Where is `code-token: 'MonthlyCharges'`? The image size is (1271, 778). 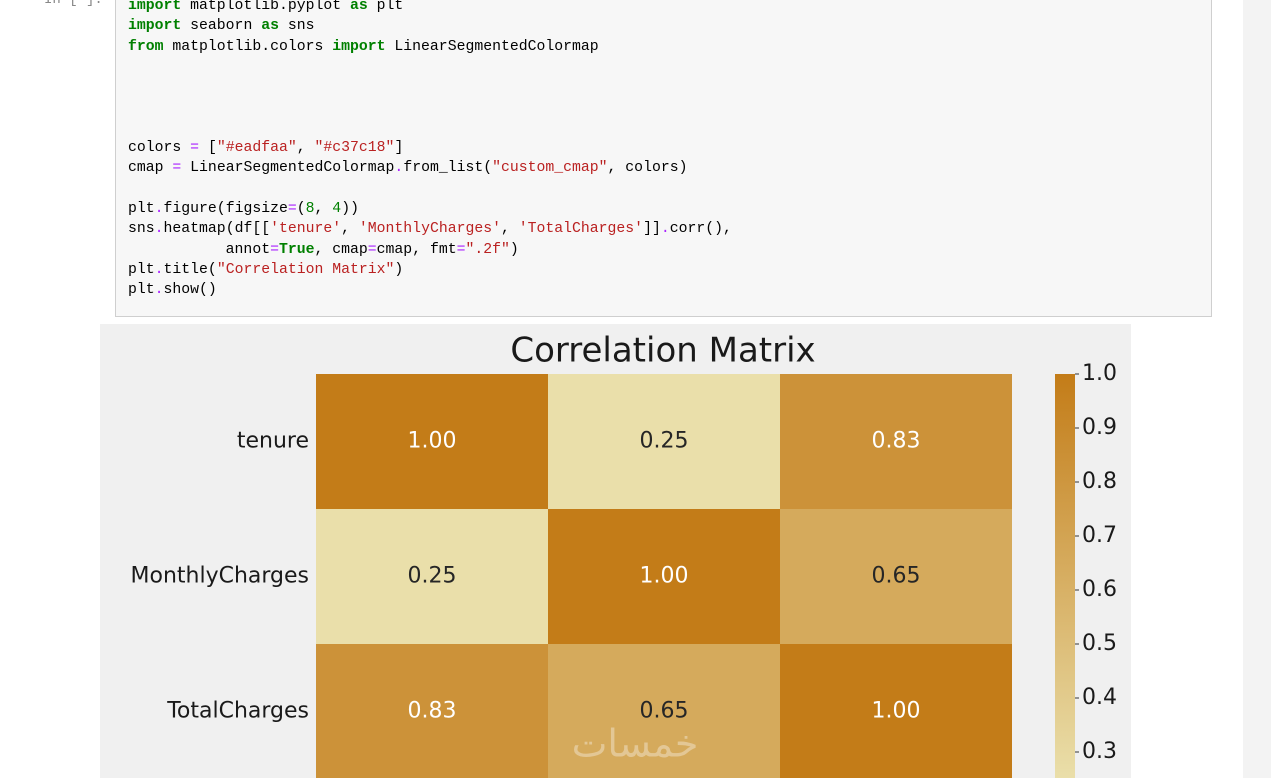
code-token: 'MonthlyCharges' is located at coordinates (429, 229).